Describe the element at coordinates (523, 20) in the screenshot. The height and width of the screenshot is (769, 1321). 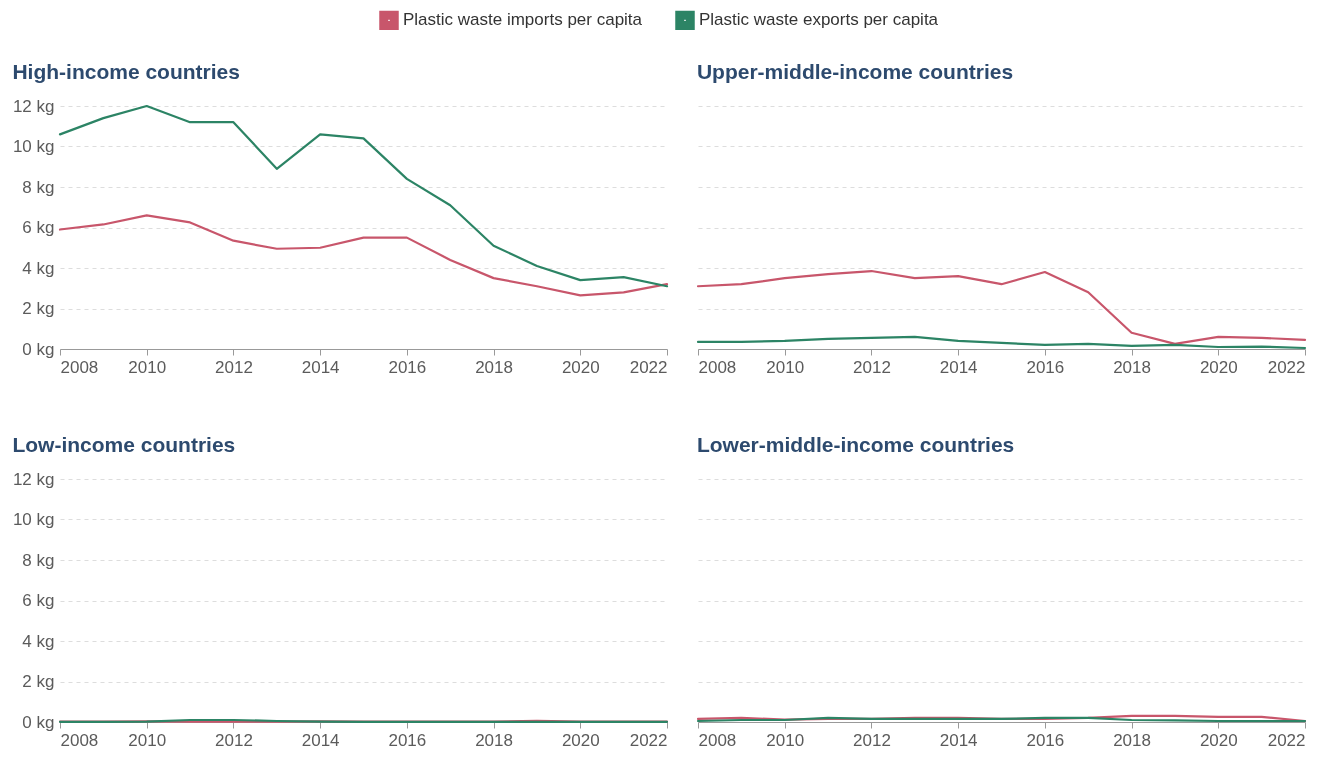
I see `legend-label: Plastic waste imports per capita` at that location.